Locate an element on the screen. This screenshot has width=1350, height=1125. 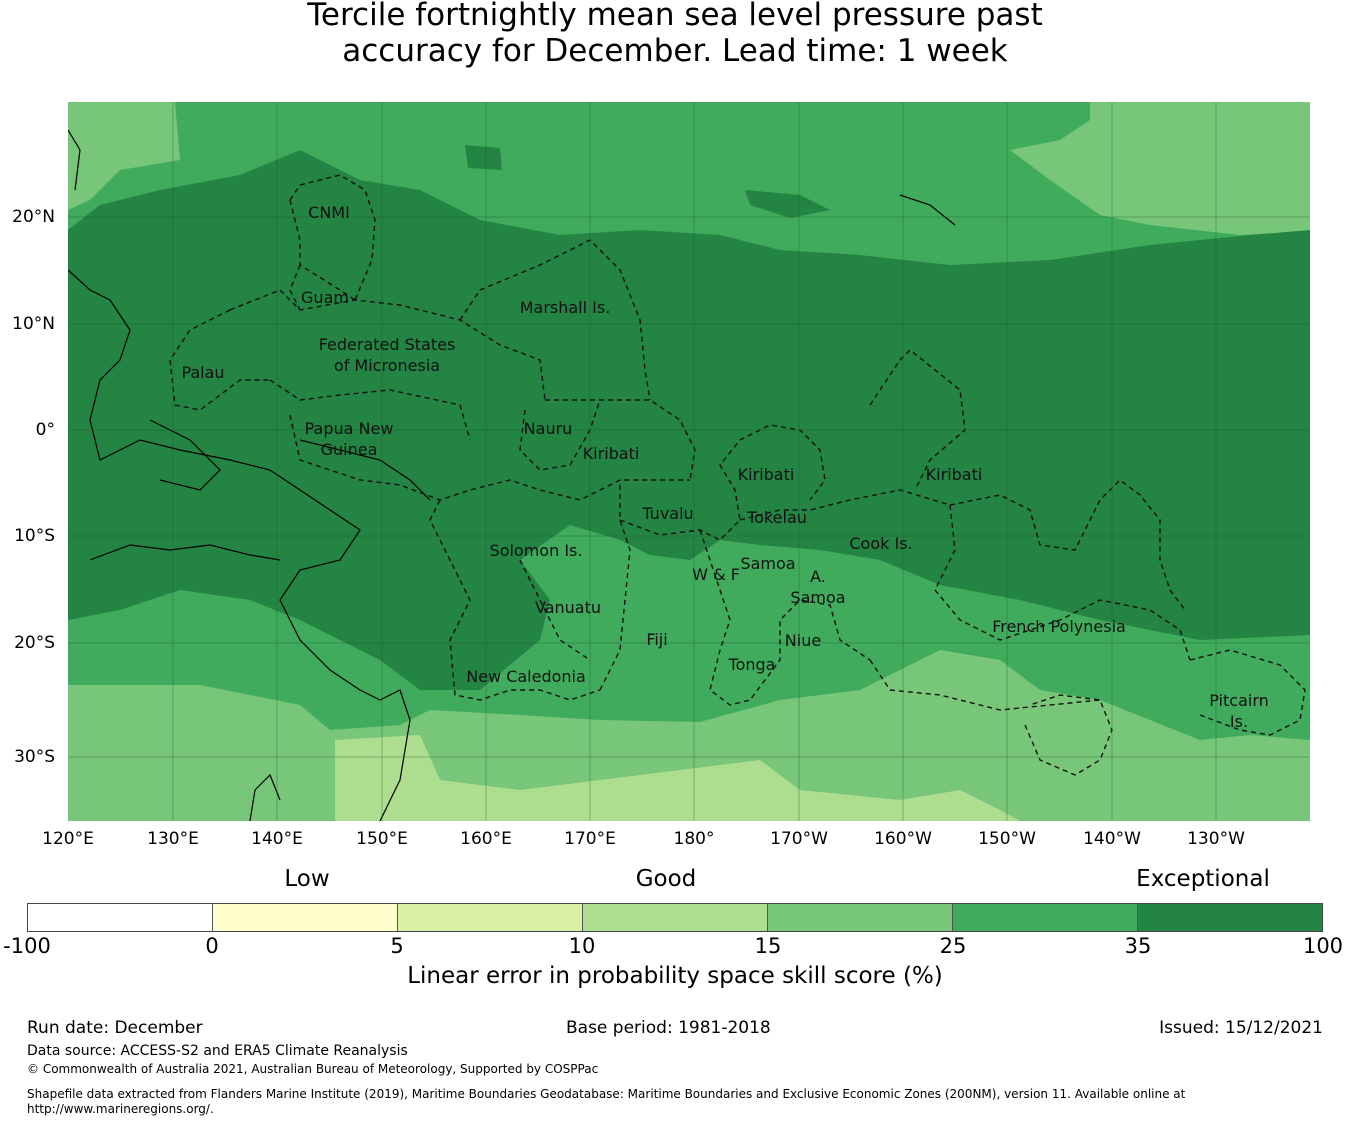
lon-tick-label: 170°W is located at coordinates (799, 839).